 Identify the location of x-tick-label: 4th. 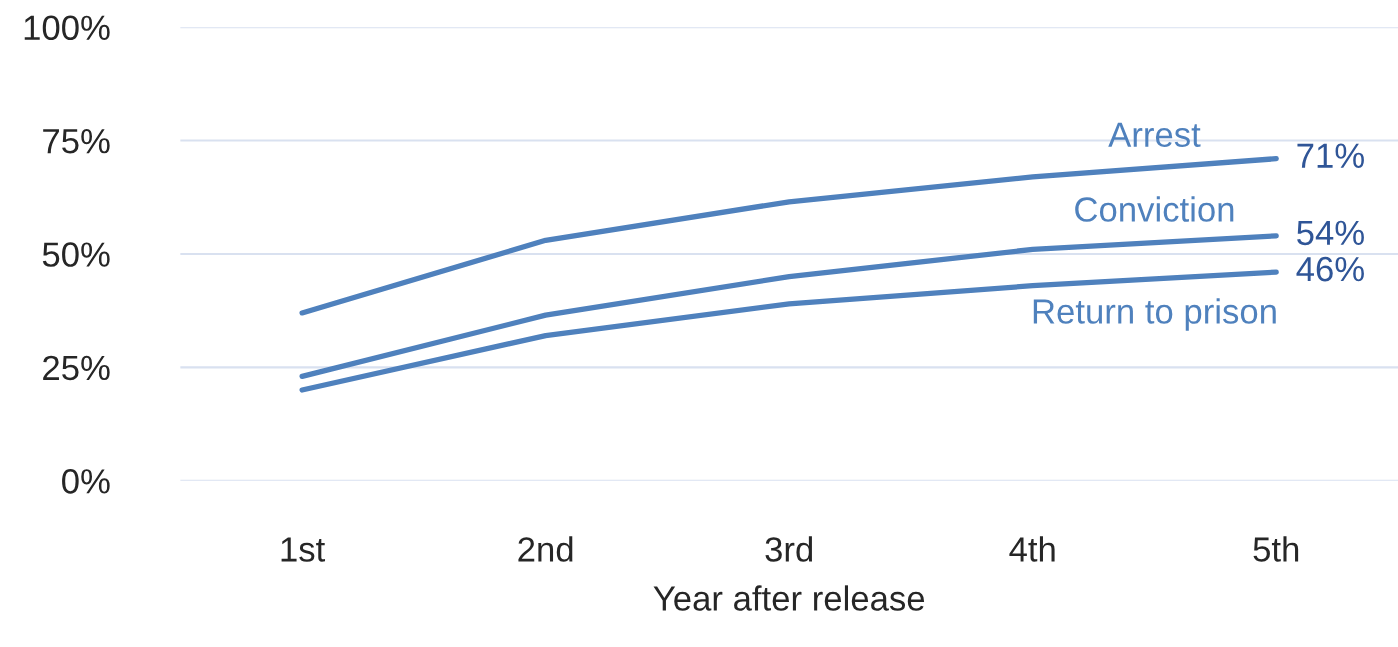
(1032, 549).